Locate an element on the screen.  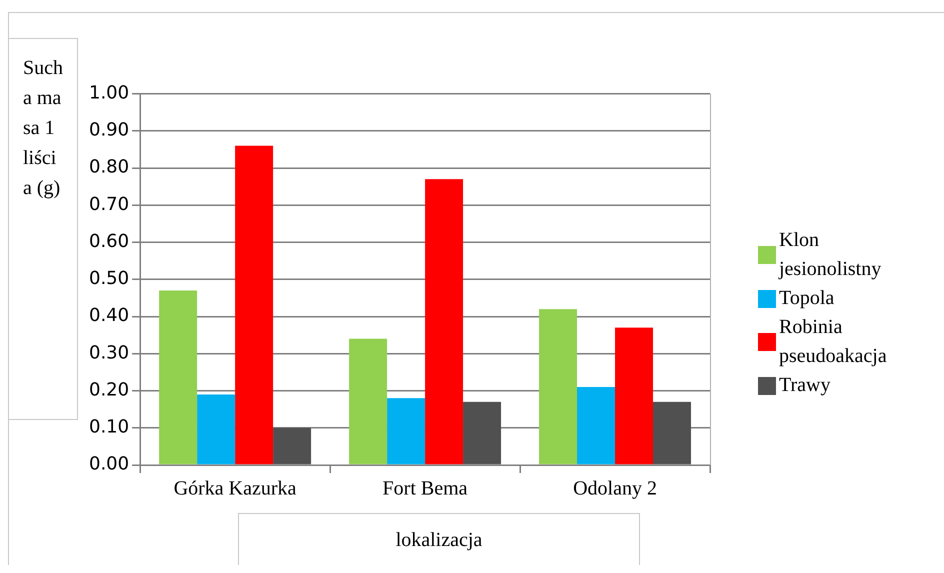
y-tick-label: 0.10 is located at coordinates (109, 427).